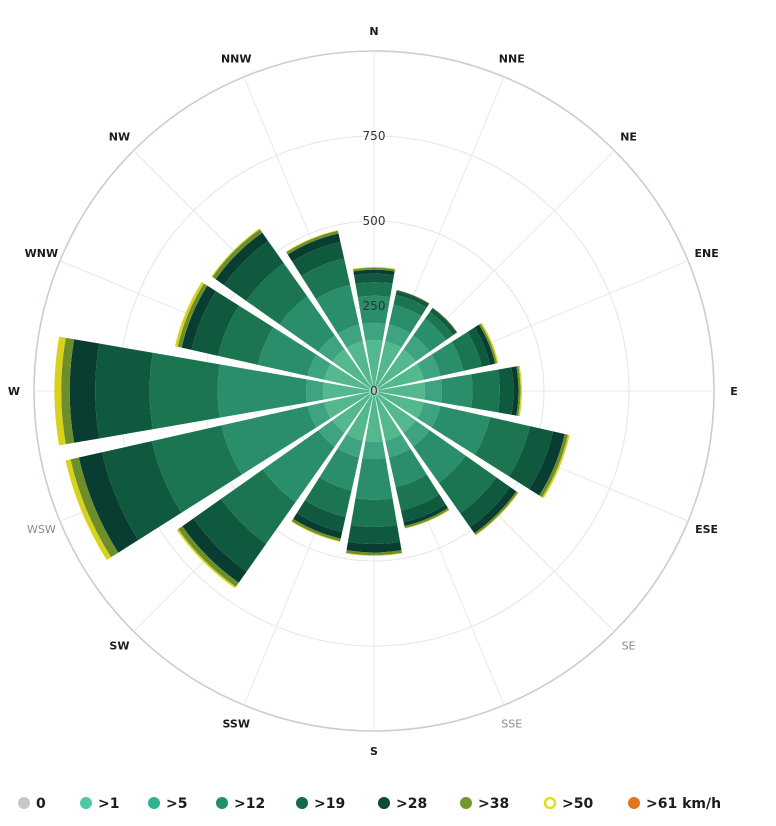 The width and height of the screenshot is (776, 826). Describe the element at coordinates (628, 136) in the screenshot. I see `direction-label-ne: NE` at that location.